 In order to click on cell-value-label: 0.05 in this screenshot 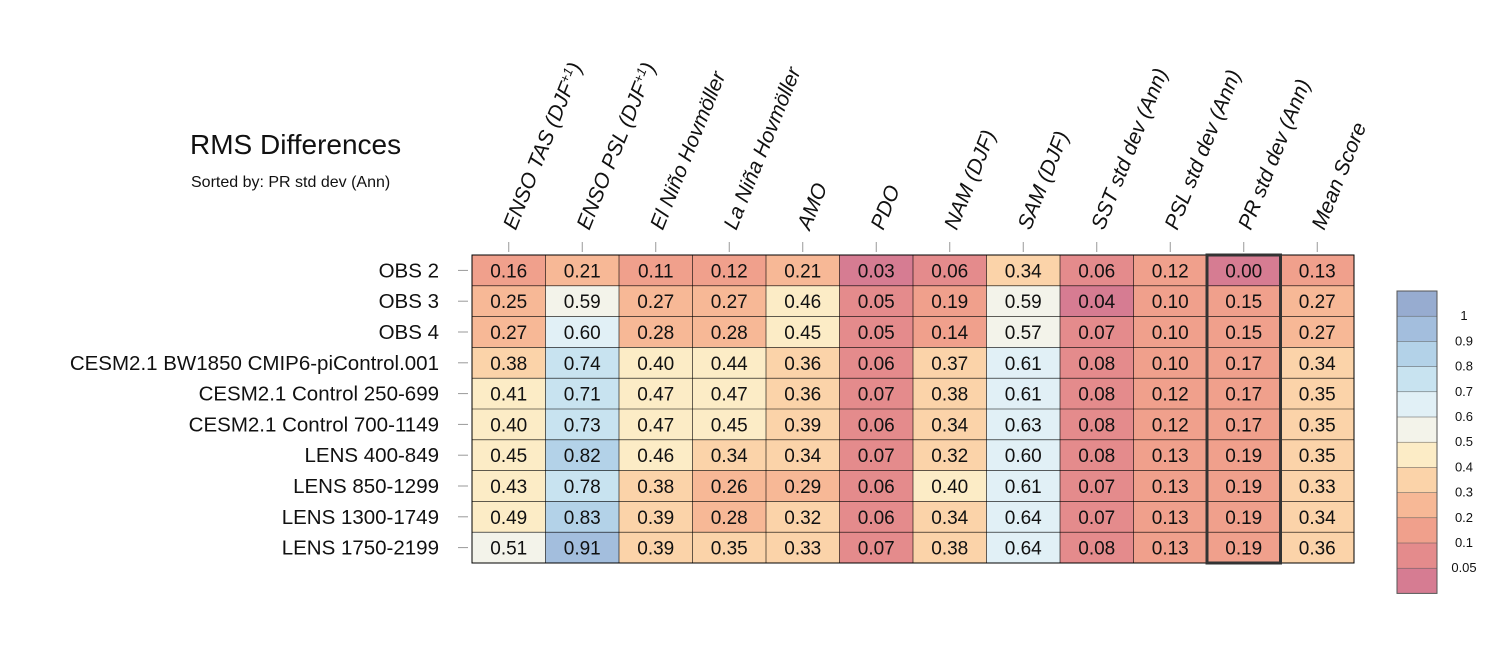, I will do `click(876, 302)`.